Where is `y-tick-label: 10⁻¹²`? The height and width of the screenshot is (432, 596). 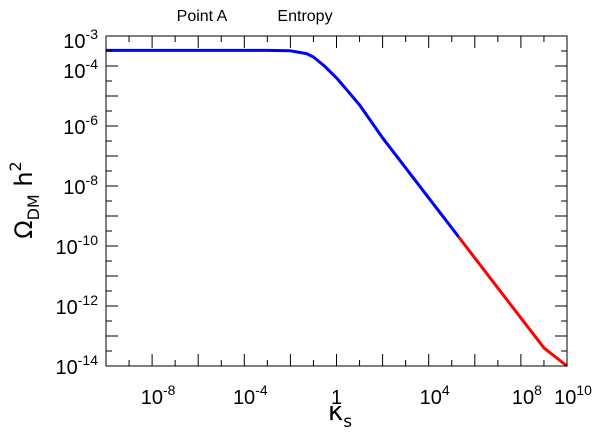 y-tick-label: 10⁻¹² is located at coordinates (77, 305).